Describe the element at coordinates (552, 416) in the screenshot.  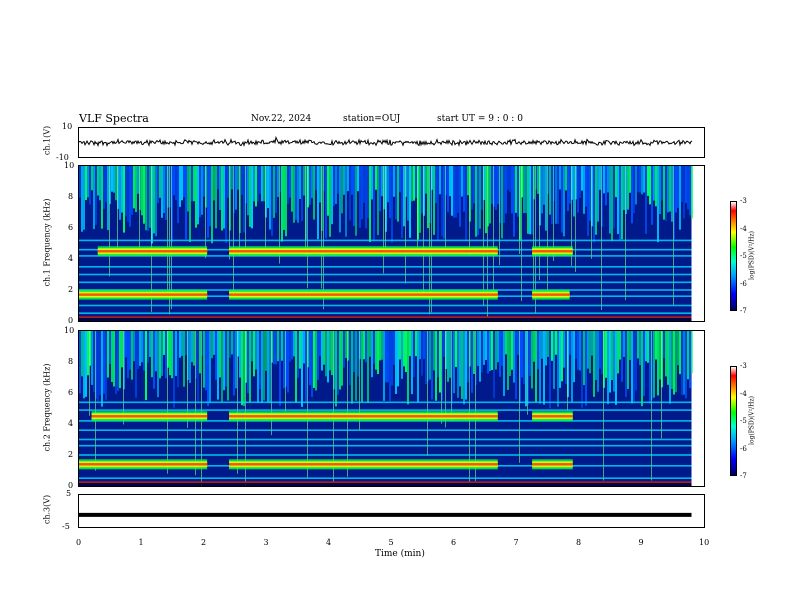
I see `spectrogram-strong-segment` at that location.